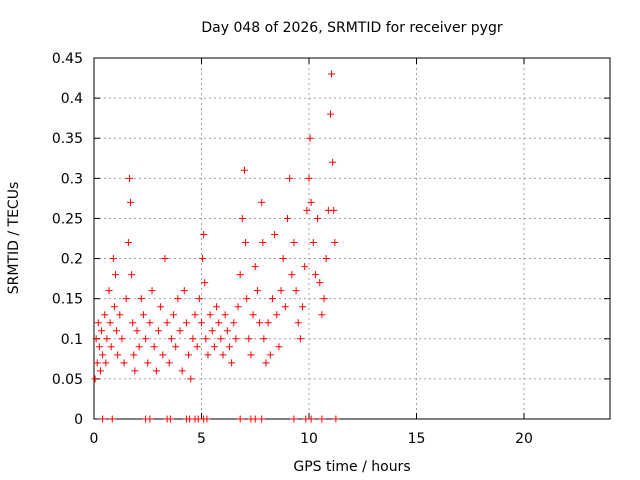 The height and width of the screenshot is (480, 640). I want to click on y-tick-label: 0.4, so click(72, 99).